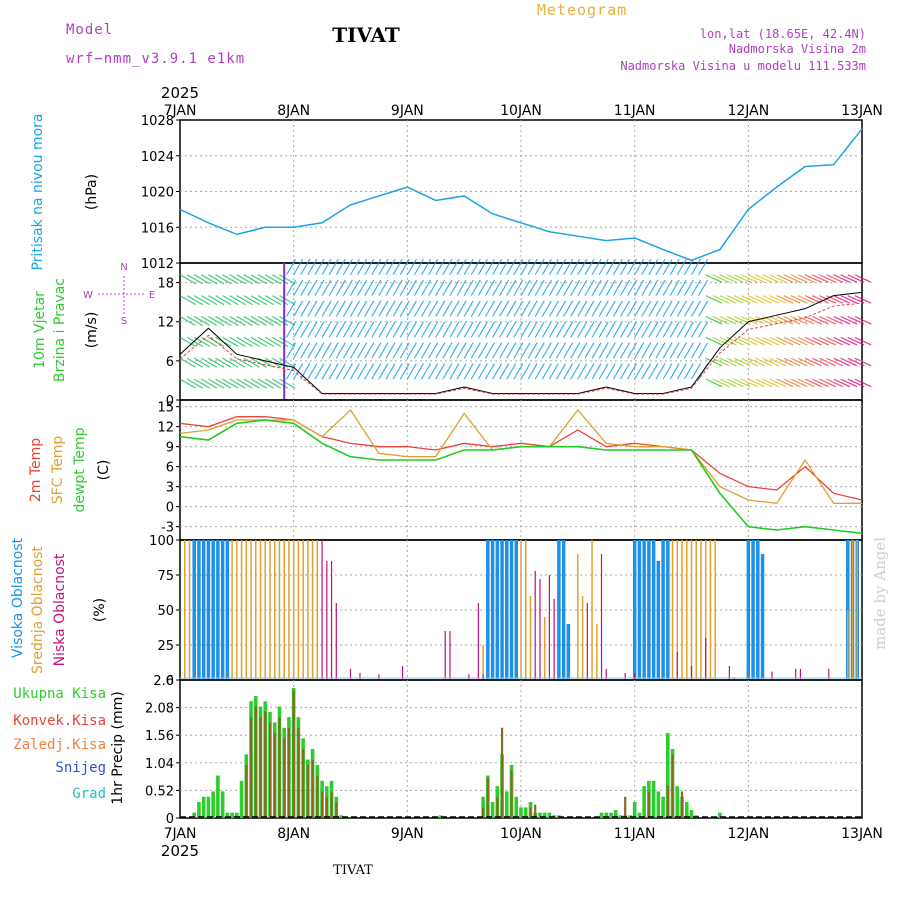 This screenshot has width=900, height=900. Describe the element at coordinates (170, 819) in the screenshot. I see `y-tick-label: 0` at that location.